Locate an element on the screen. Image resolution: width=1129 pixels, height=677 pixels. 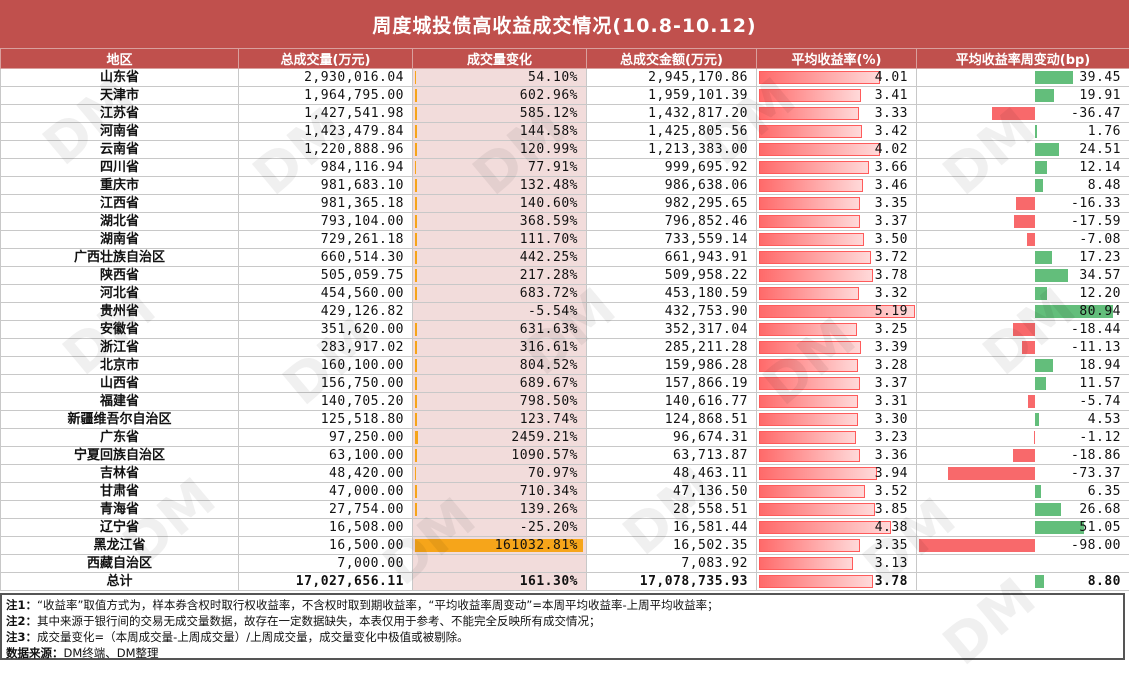
cell-yield-text: 3.52 is located at coordinates (891, 491).